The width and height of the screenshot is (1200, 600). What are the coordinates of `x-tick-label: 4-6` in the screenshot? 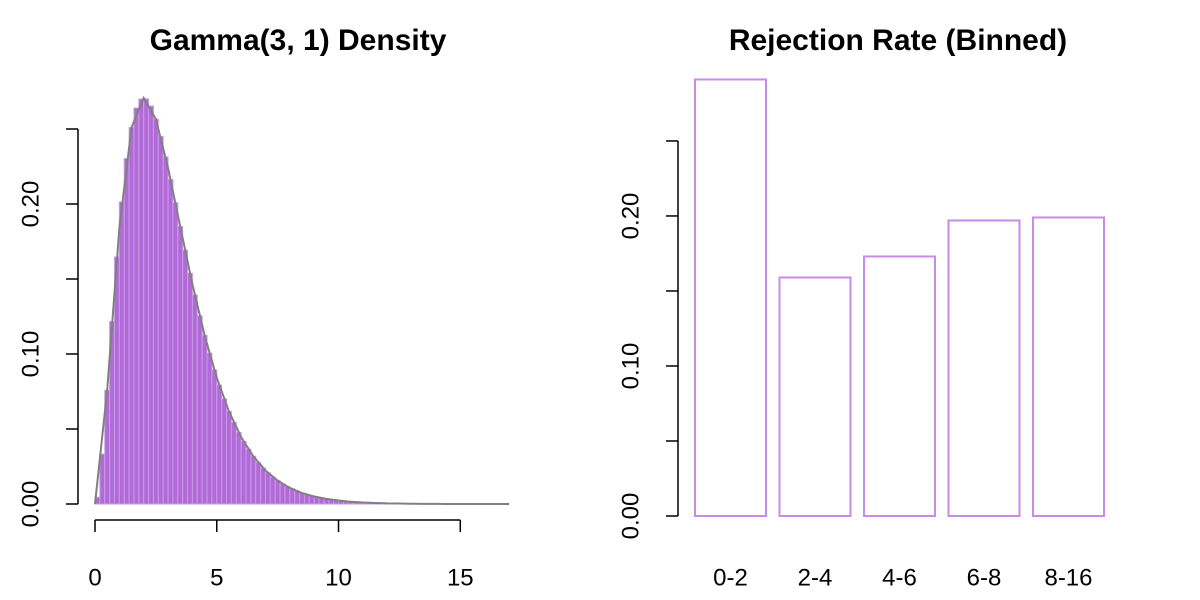 It's located at (899, 577).